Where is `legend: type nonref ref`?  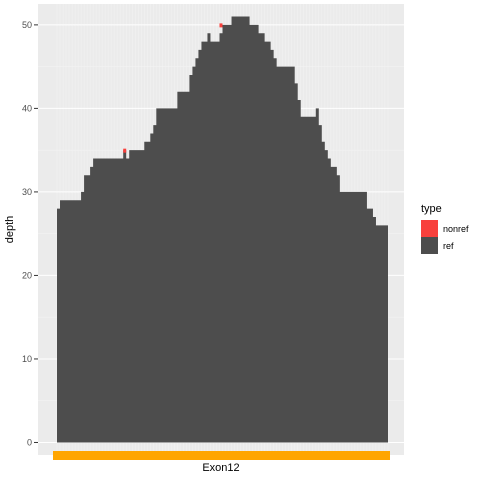
legend: type nonref ref is located at coordinates (445, 228).